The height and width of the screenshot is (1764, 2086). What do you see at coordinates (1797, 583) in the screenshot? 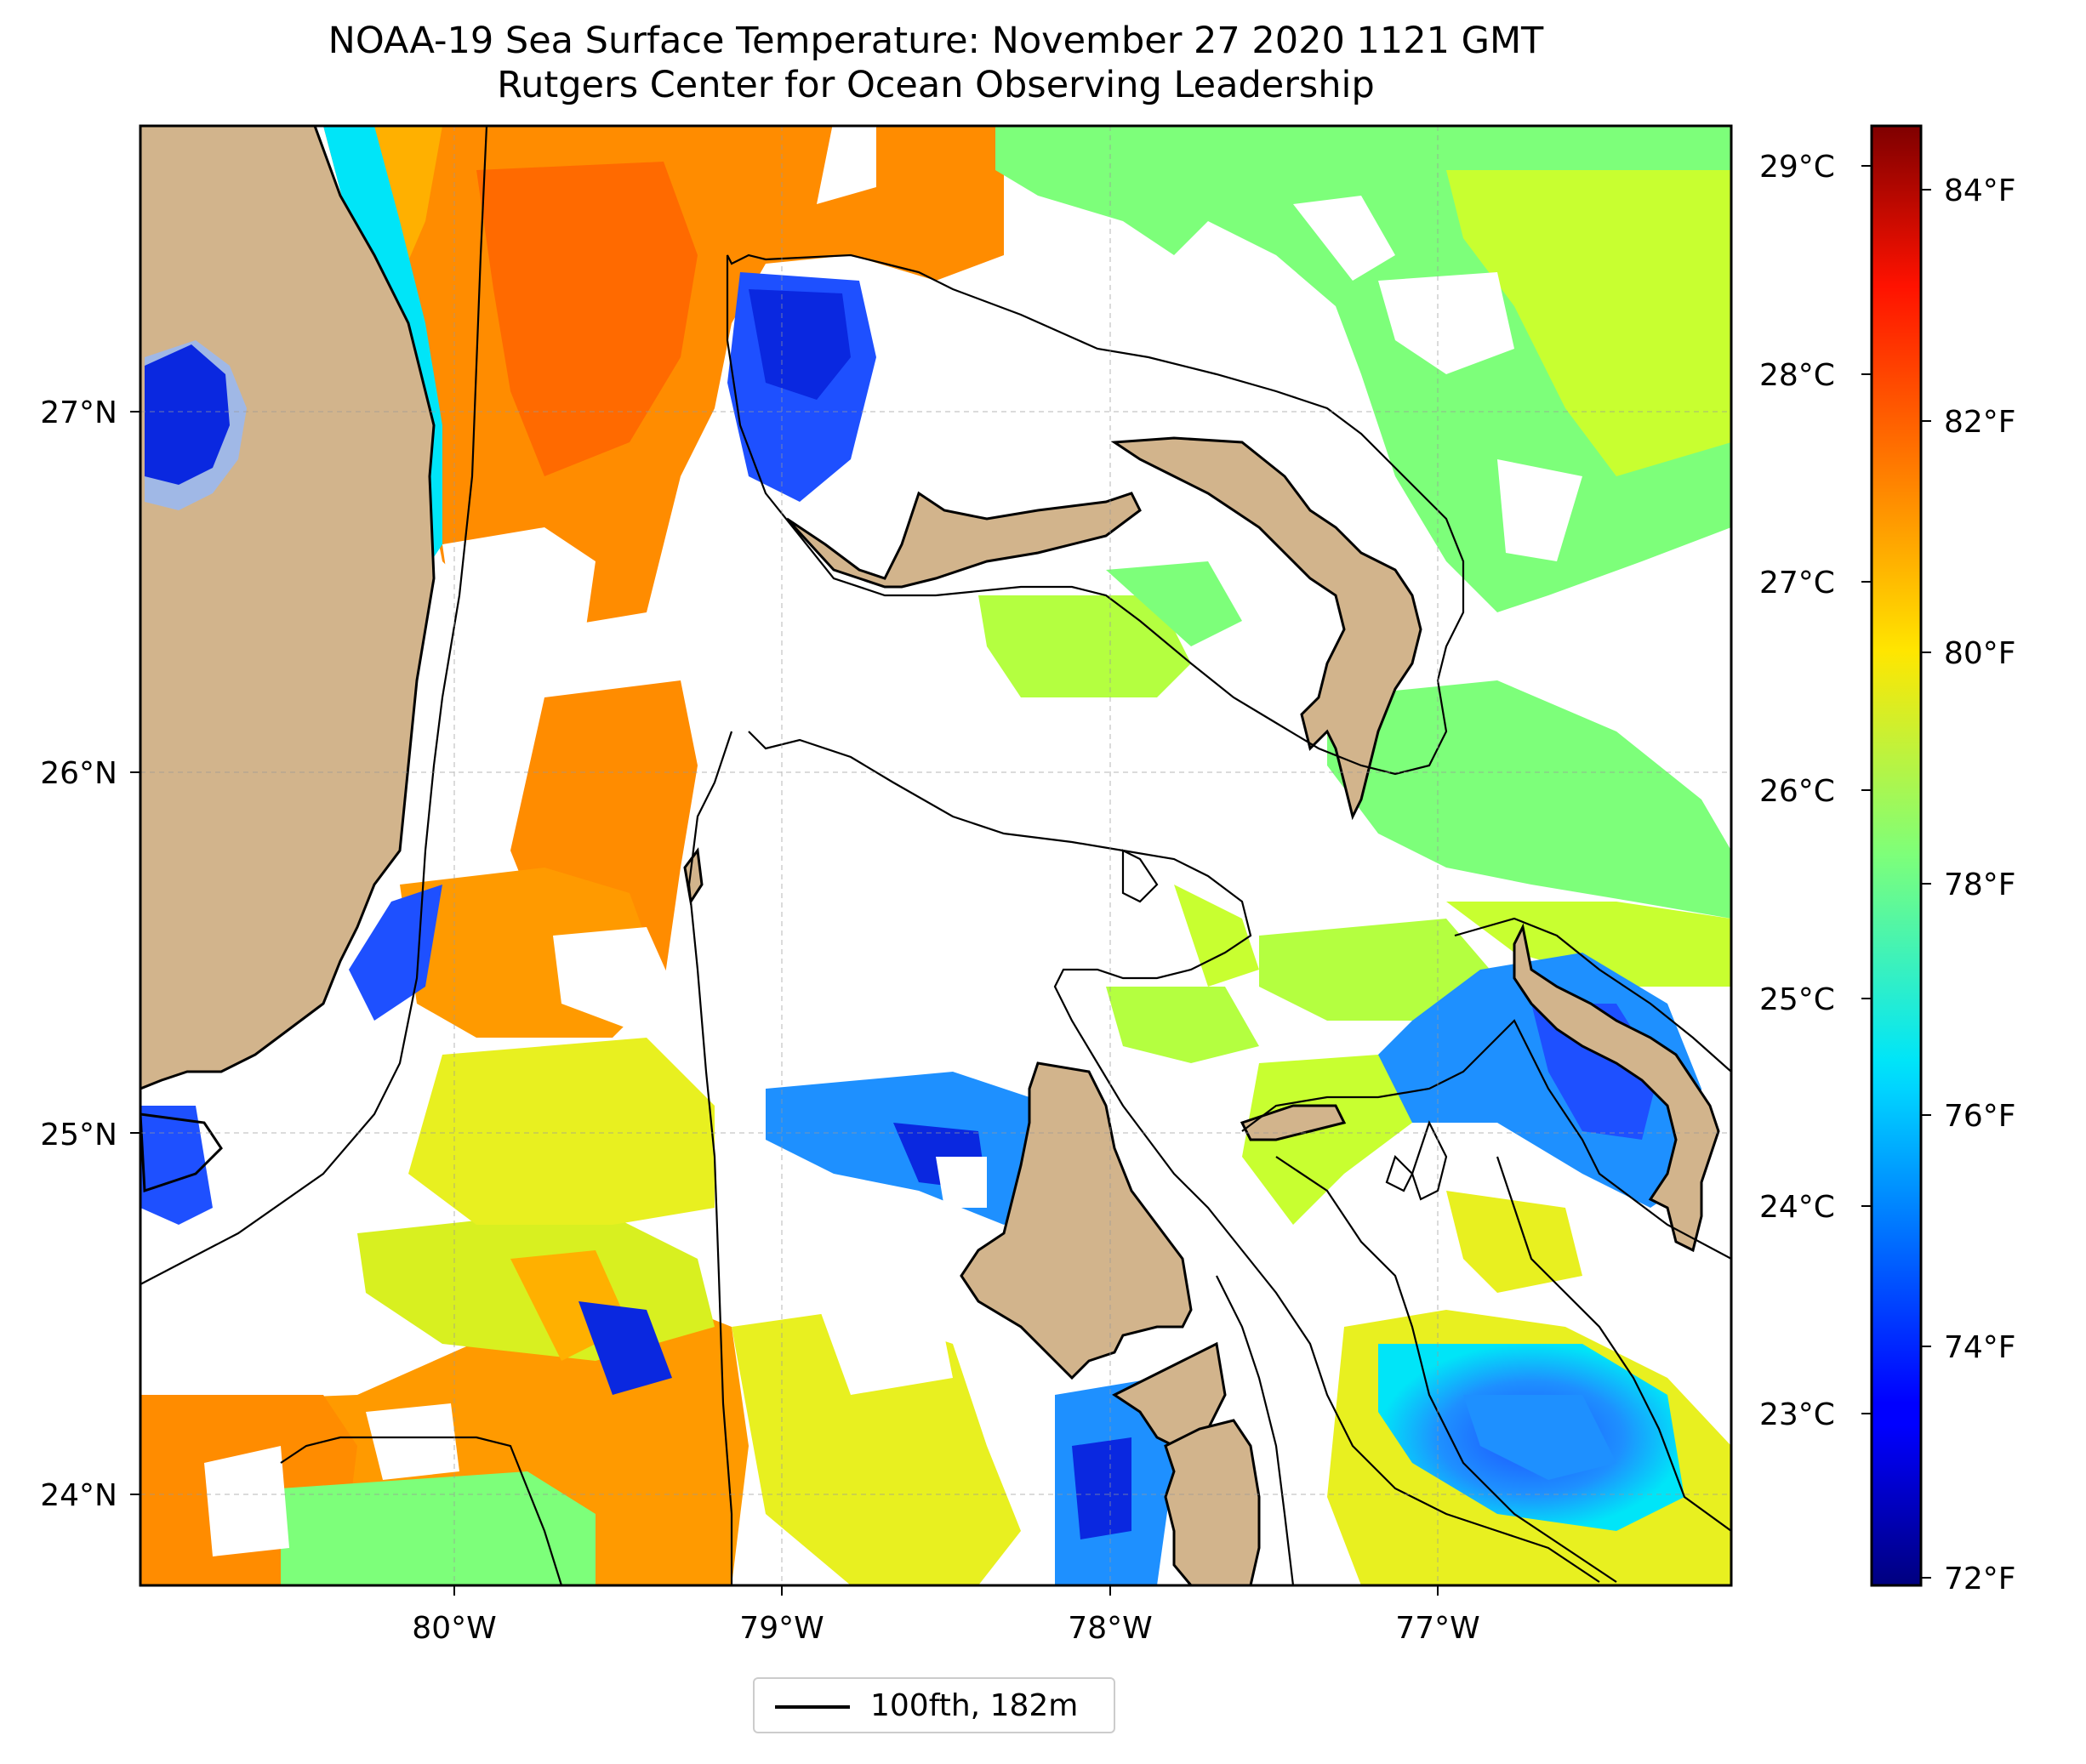
I see `celsius-tick-label: 27°C` at bounding box center [1797, 583].